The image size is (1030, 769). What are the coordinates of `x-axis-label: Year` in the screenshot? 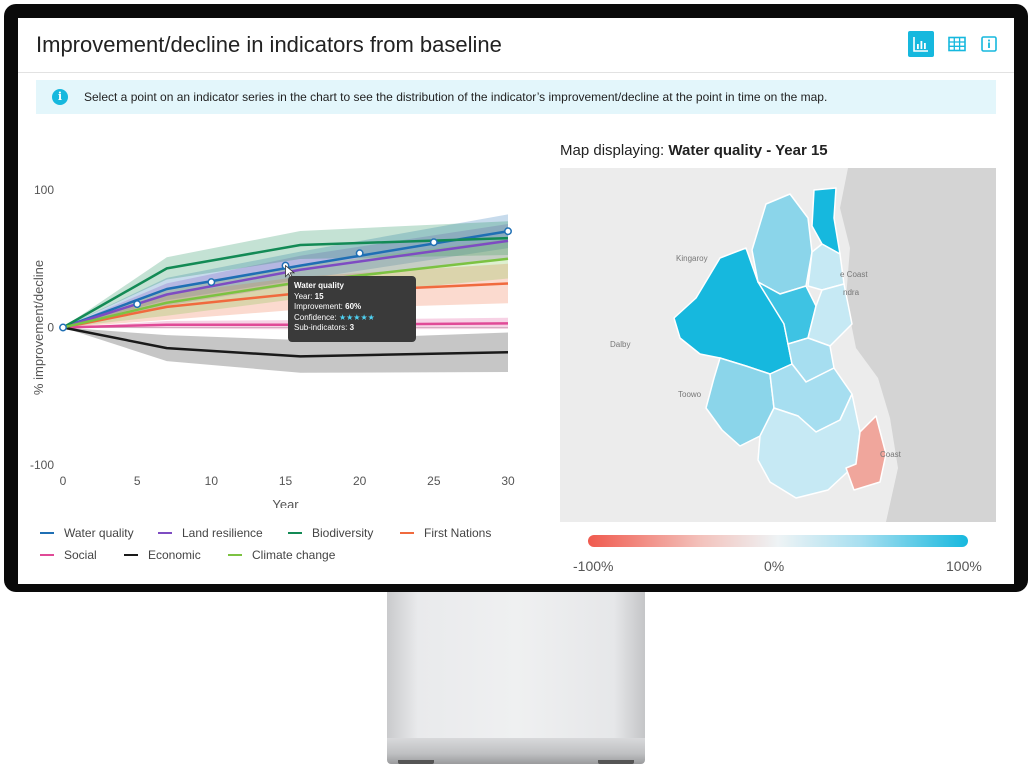 It's located at (285, 502).